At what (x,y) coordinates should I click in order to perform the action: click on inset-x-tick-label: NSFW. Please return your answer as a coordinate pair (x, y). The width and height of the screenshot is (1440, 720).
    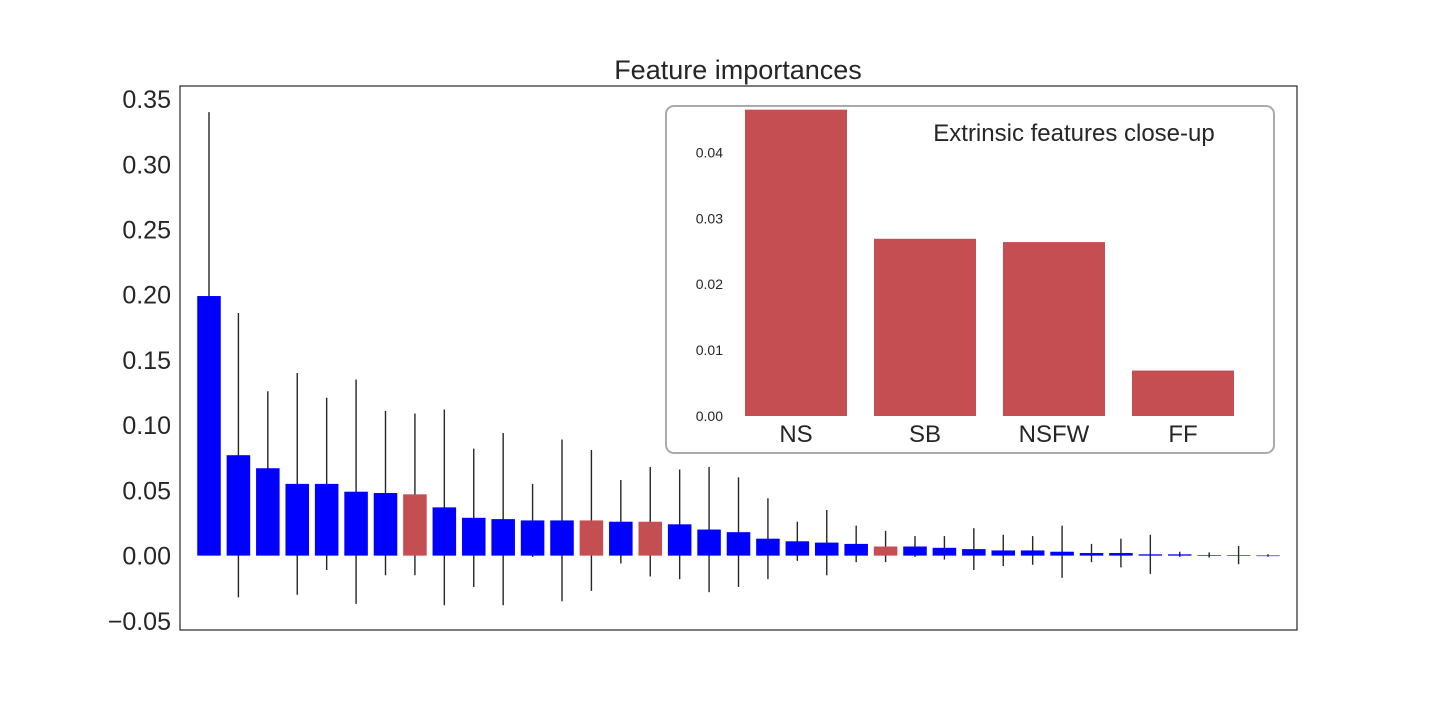
    Looking at the image, I should click on (1054, 434).